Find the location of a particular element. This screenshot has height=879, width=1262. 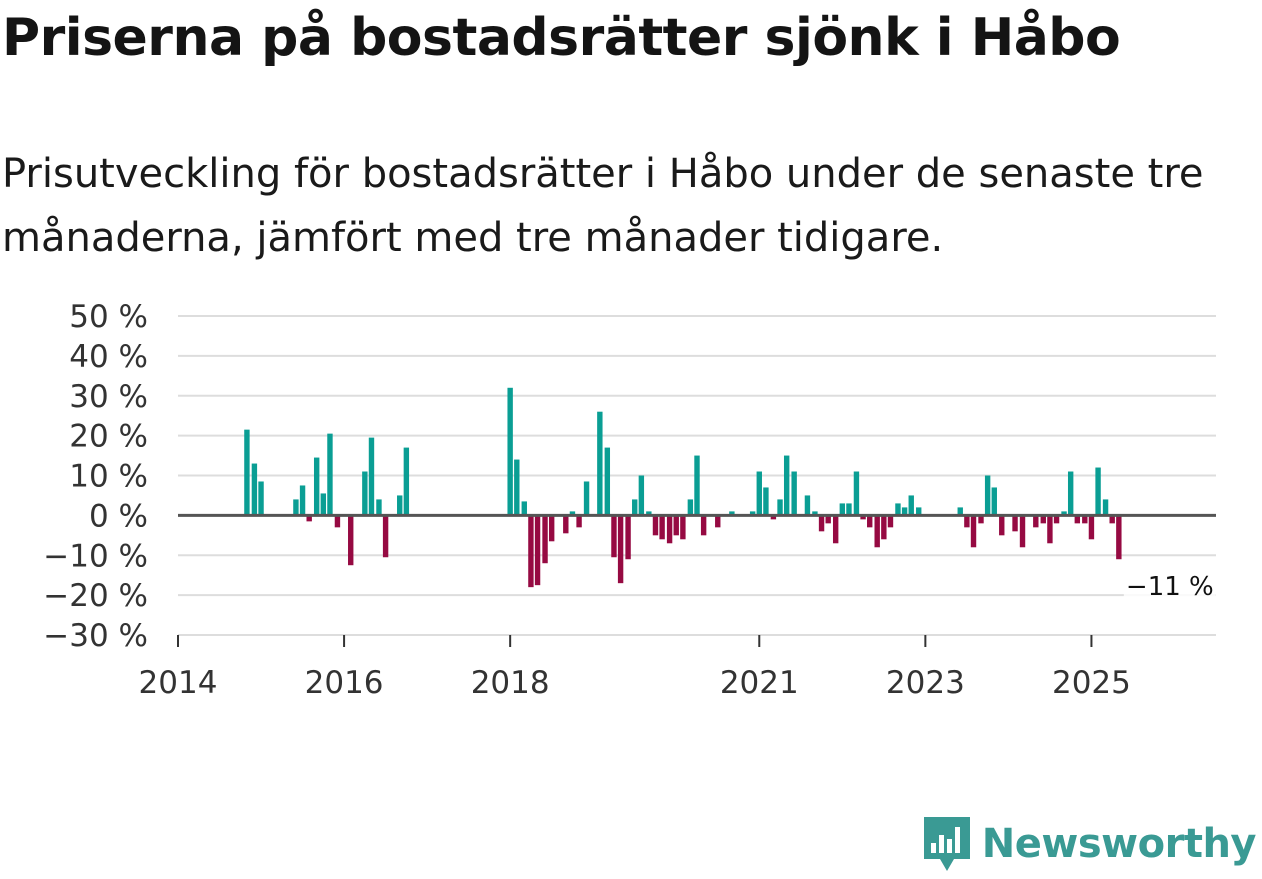

x-tick-label: 2018 is located at coordinates (510, 682).